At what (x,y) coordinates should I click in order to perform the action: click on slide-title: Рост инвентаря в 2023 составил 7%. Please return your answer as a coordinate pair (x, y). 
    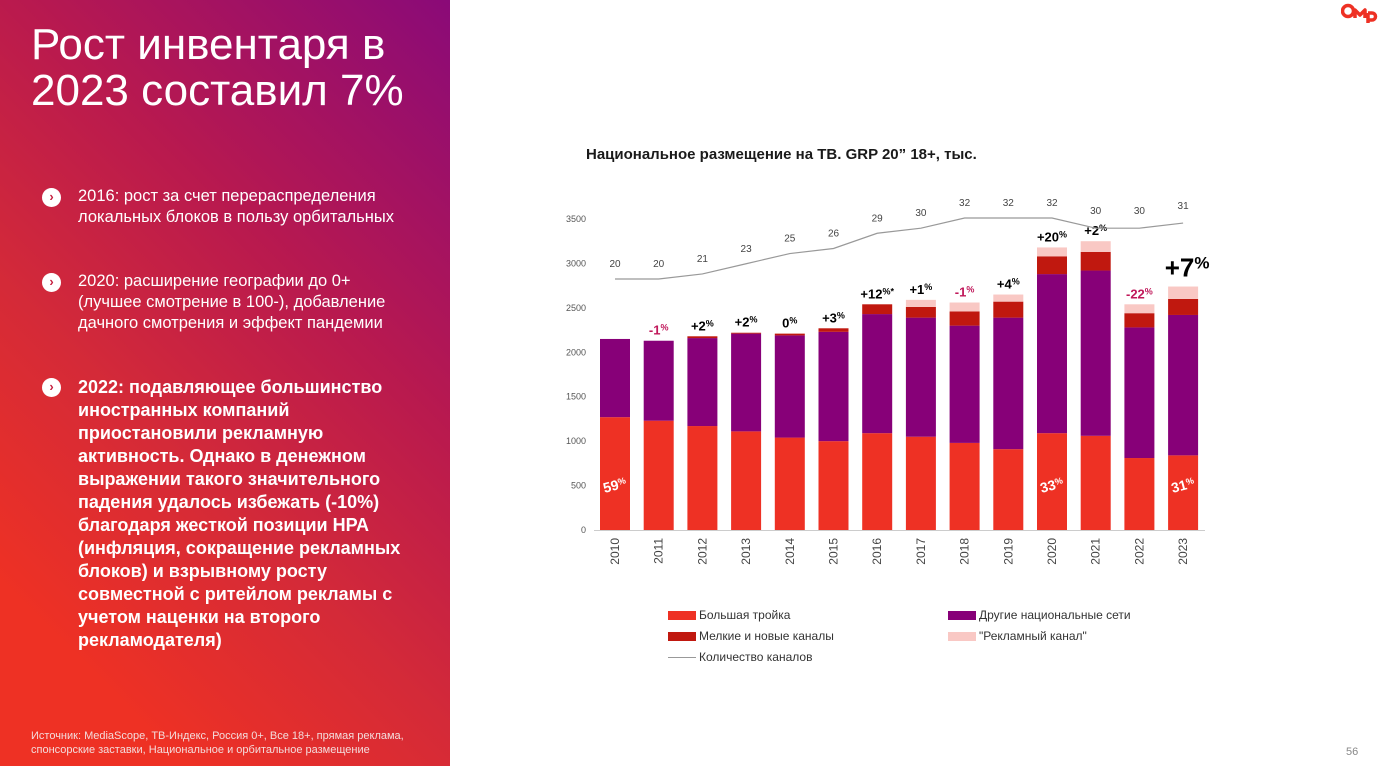
    Looking at the image, I should click on (217, 68).